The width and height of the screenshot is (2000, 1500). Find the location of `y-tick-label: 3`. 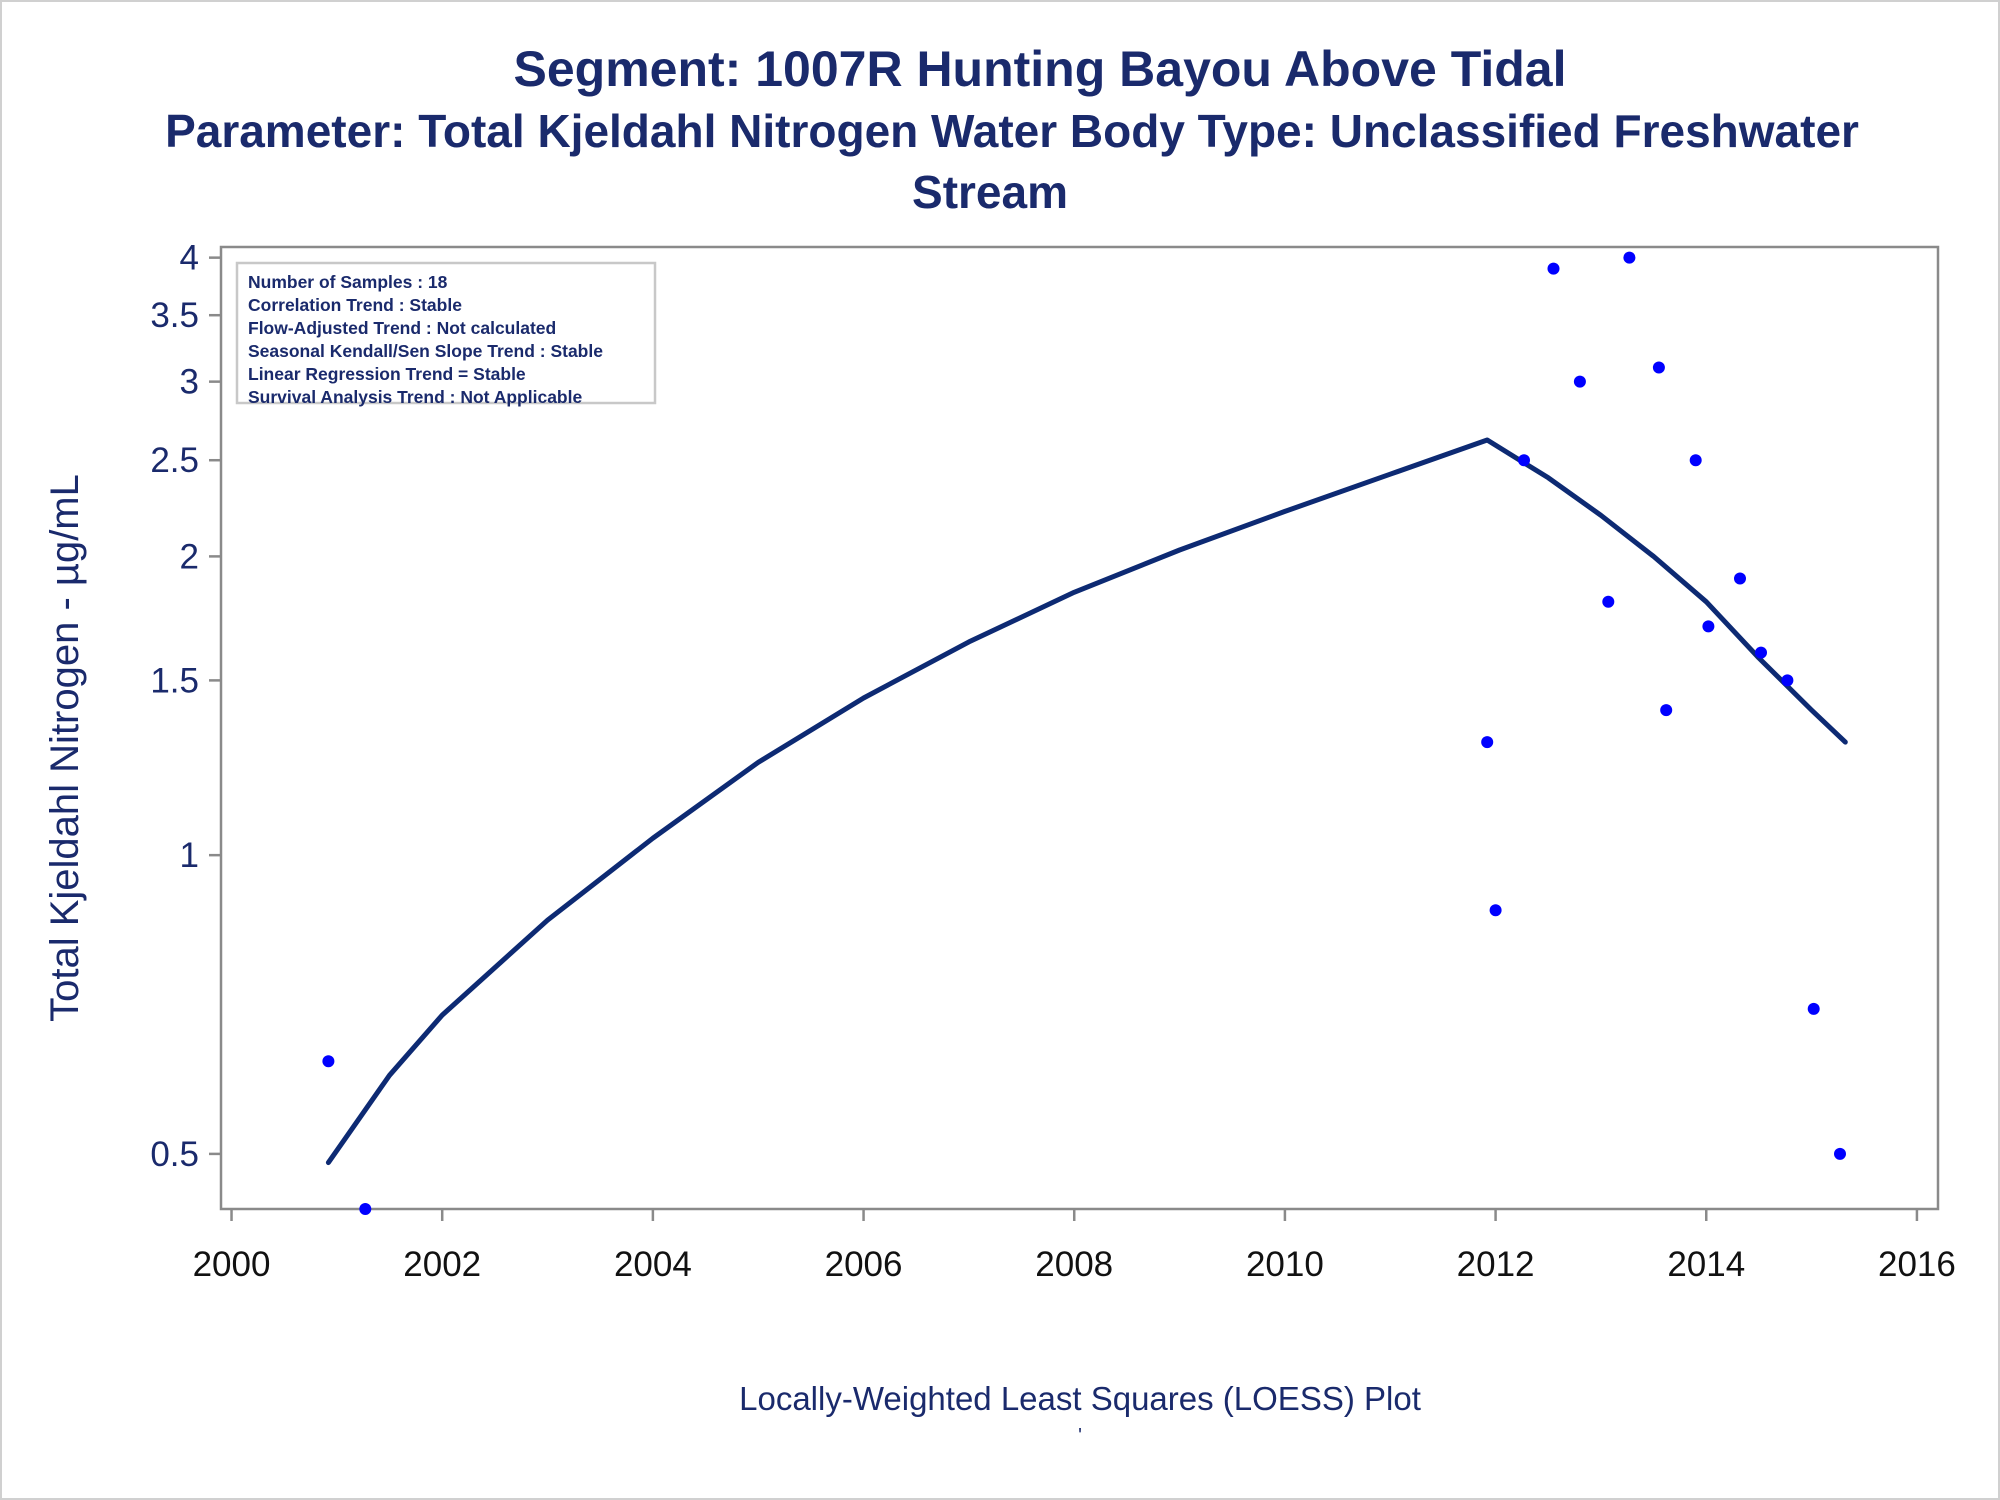

y-tick-label: 3 is located at coordinates (189, 382).